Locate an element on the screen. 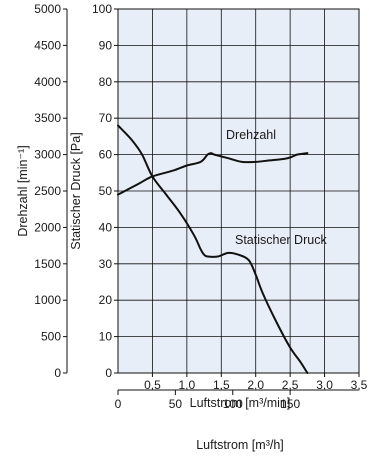 This screenshot has height=456, width=369. left-y-axis: 0 500 1000 1500 2000 2500 3000 3500 4000 4500 5000 is located at coordinates (51, 191).